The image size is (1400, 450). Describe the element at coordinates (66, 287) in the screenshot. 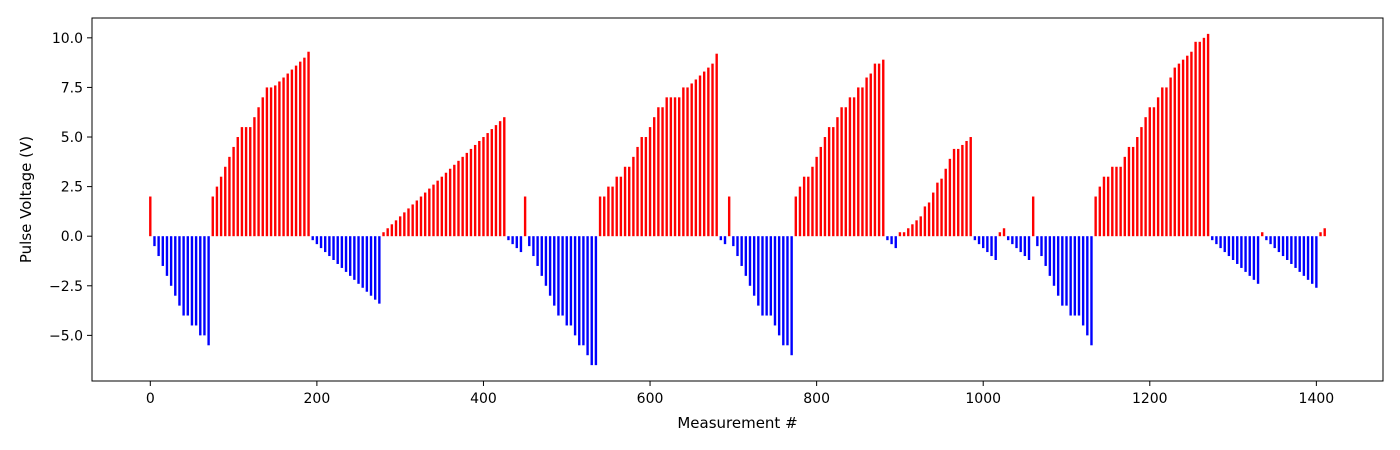

I see `y-tick-label: −2.5` at that location.